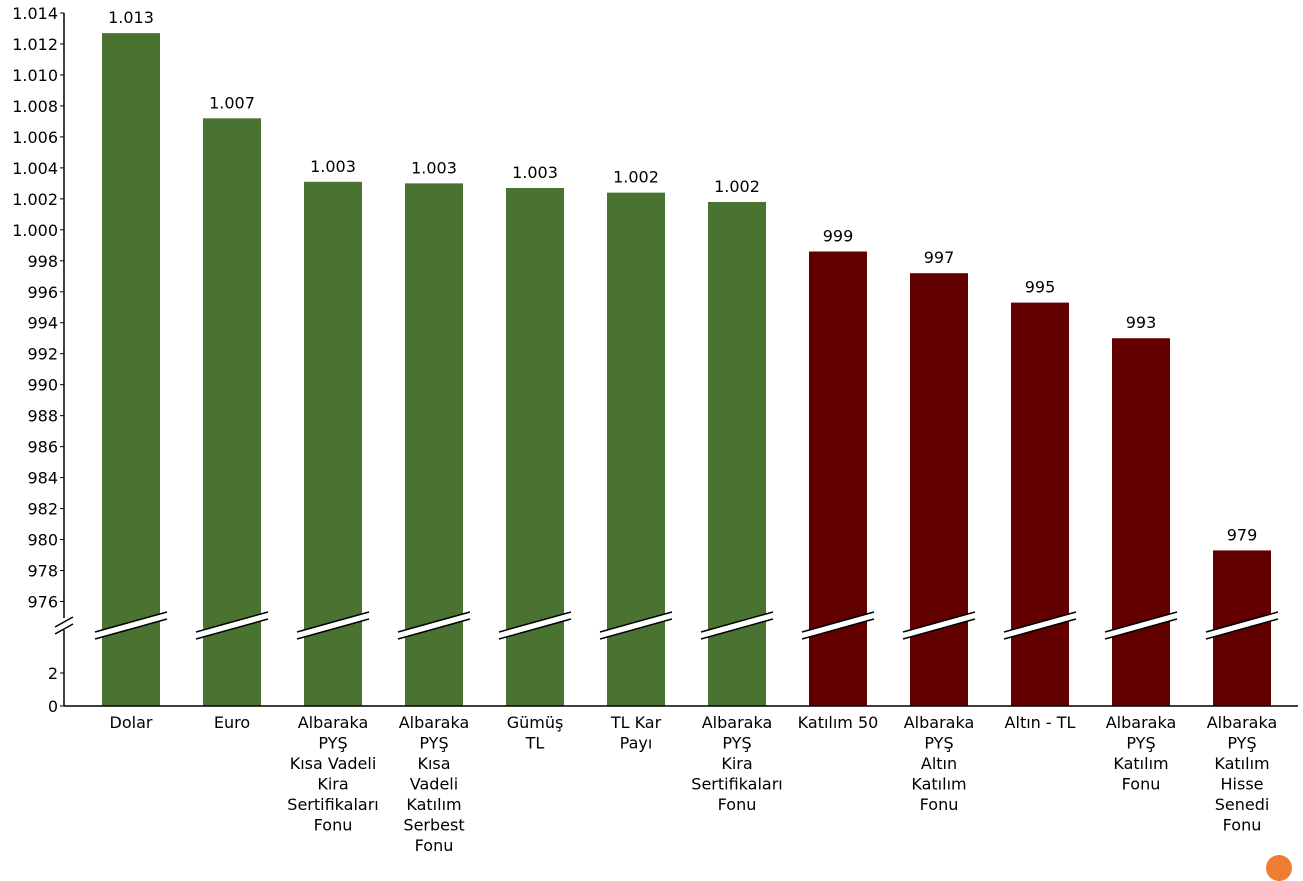 This screenshot has height=881, width=1303. What do you see at coordinates (42, 354) in the screenshot?
I see `y-tick-label: 992` at bounding box center [42, 354].